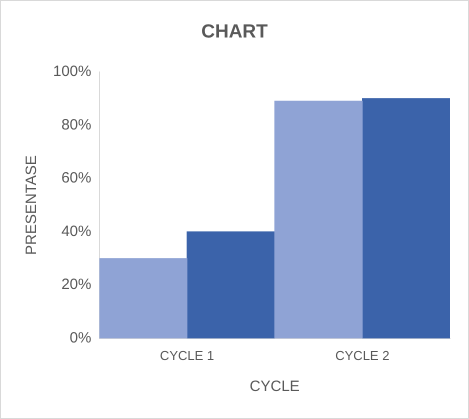  Describe the element at coordinates (76, 285) in the screenshot. I see `y-tick-label: 20%` at that location.